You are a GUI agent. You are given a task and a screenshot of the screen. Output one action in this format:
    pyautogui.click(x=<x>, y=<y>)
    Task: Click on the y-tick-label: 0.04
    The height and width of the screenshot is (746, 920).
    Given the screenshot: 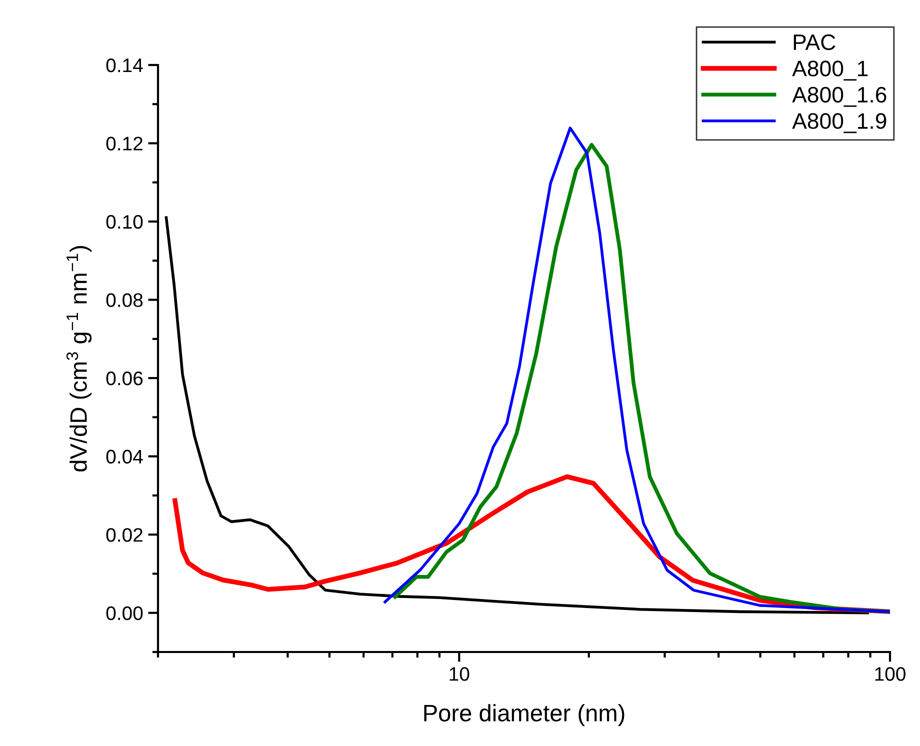 What is the action you would take?
    pyautogui.click(x=124, y=457)
    